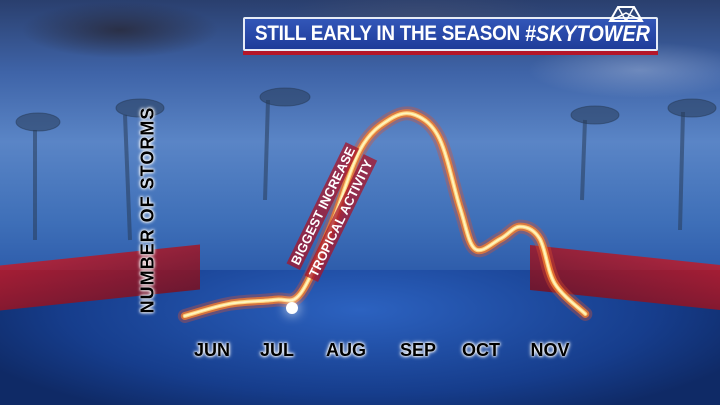 This screenshot has height=405, width=720. I want to click on x-tick-nov: NOV, so click(550, 350).